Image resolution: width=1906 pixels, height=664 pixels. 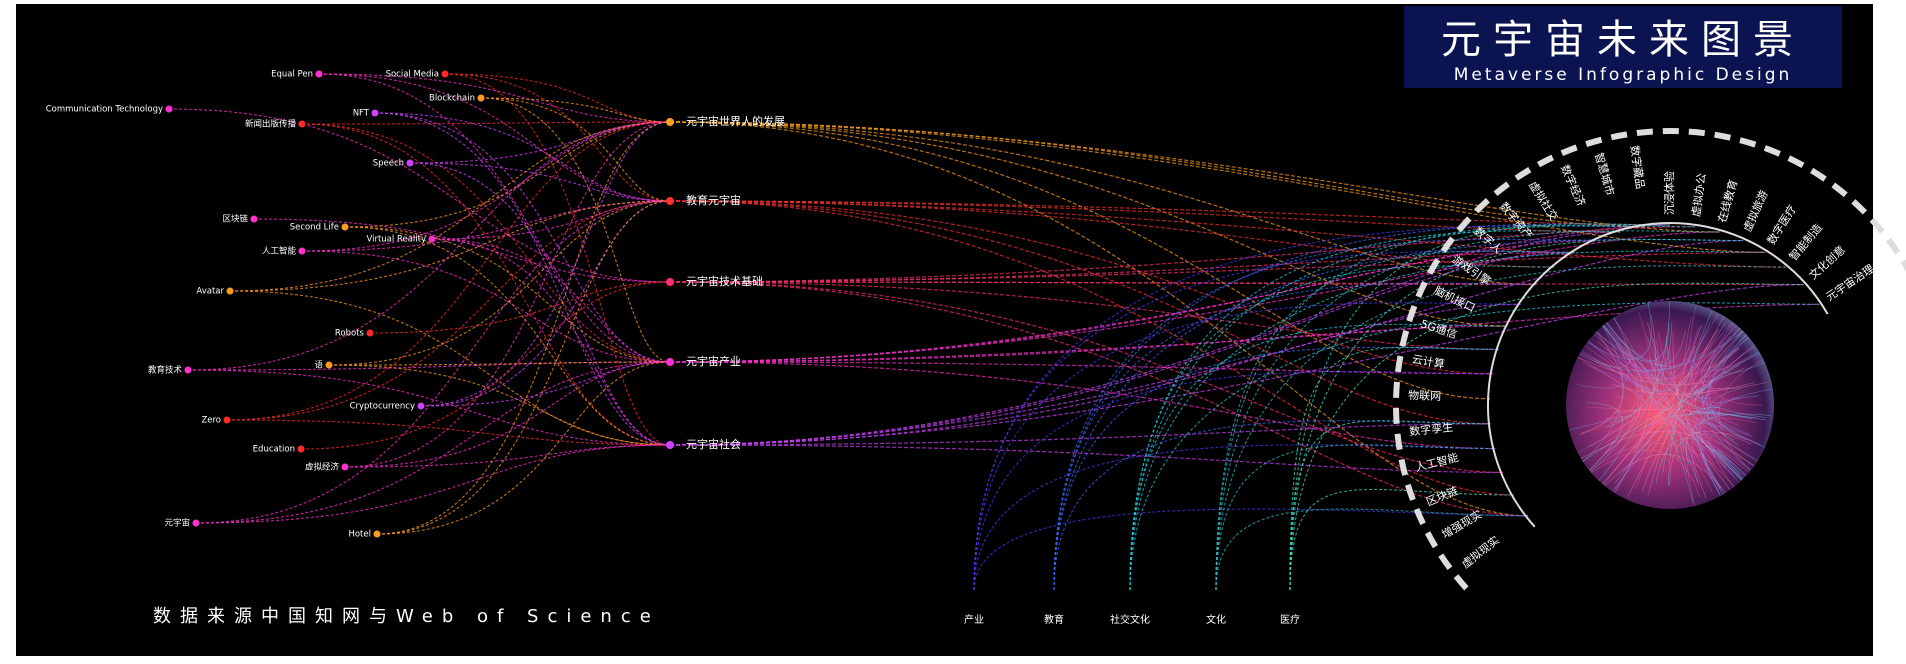 What do you see at coordinates (235, 219) in the screenshot?
I see `left-node-label: 区块链` at bounding box center [235, 219].